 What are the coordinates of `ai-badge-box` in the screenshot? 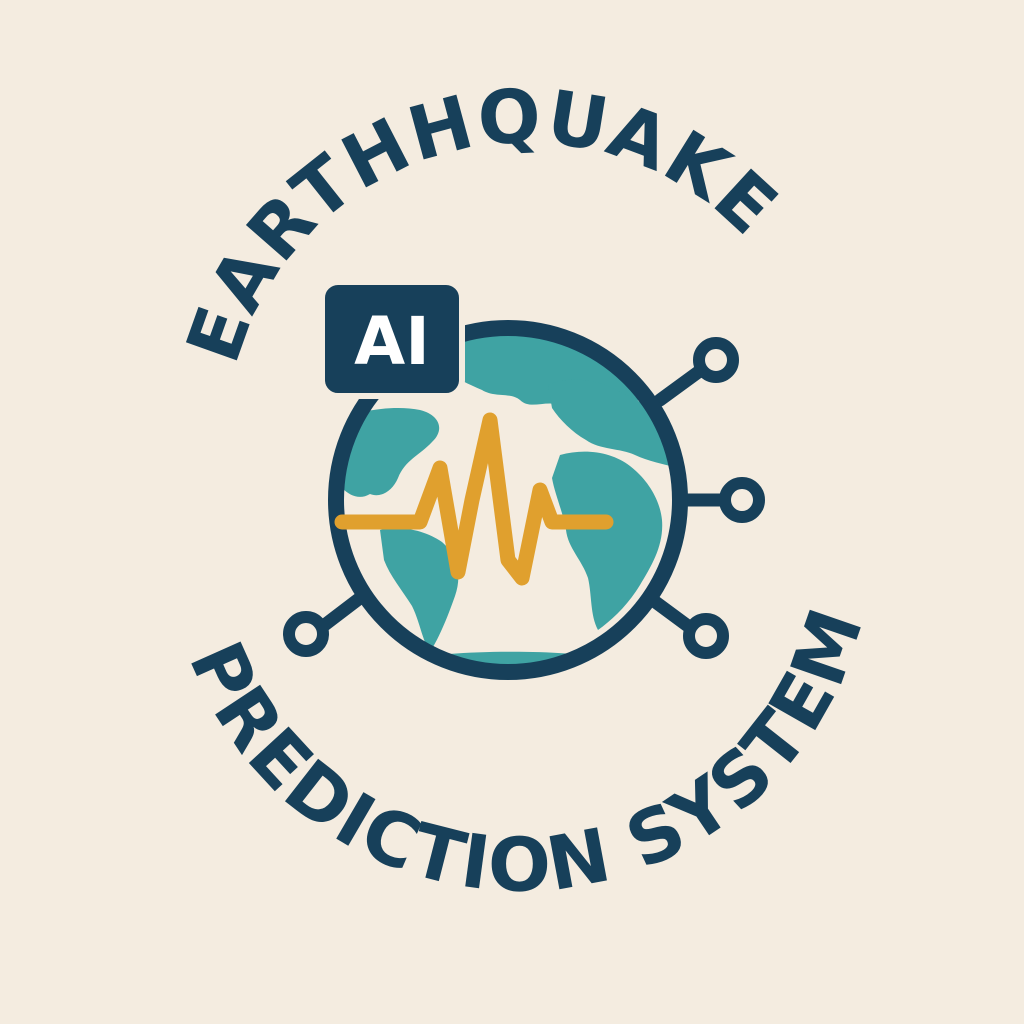 It's located at (392, 339).